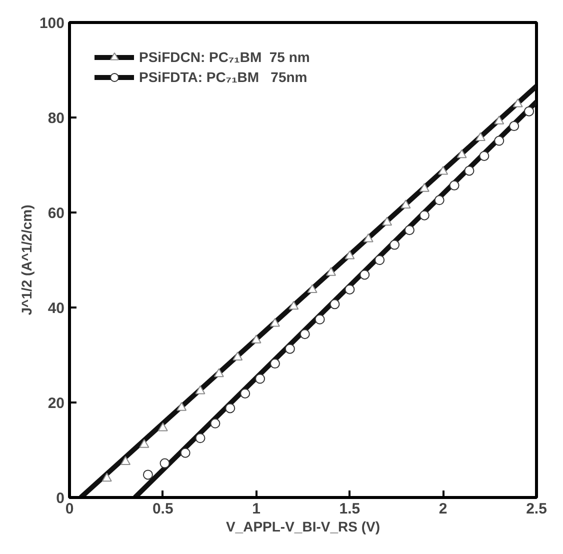  What do you see at coordinates (56, 213) in the screenshot?
I see `y-tick-label: 60` at bounding box center [56, 213].